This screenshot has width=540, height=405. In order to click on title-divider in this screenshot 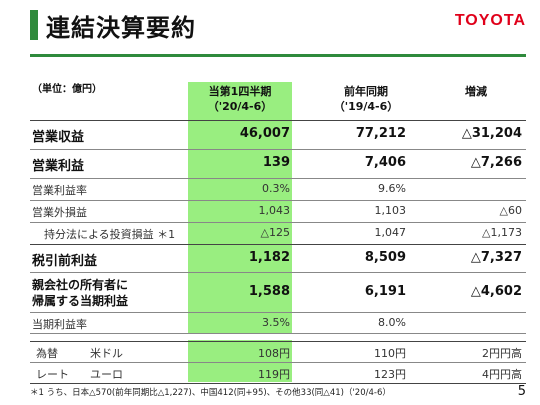, I will do `click(278, 55)`.